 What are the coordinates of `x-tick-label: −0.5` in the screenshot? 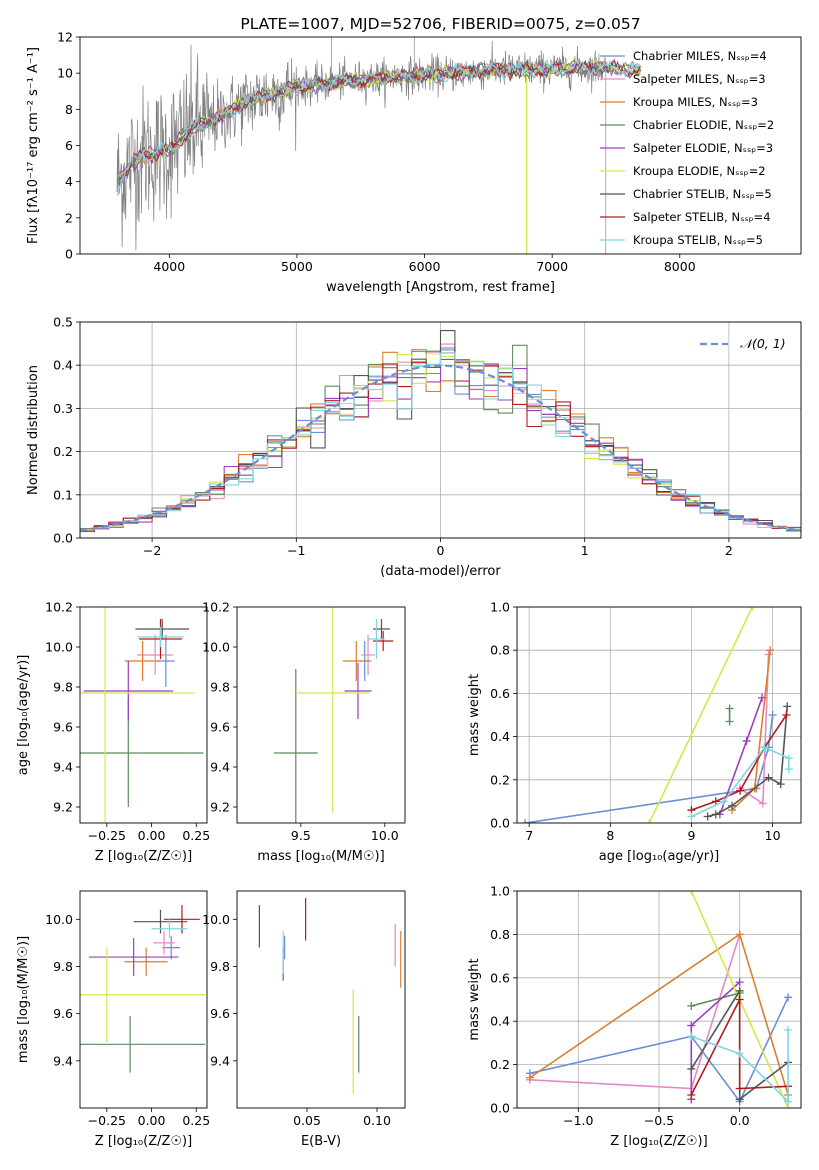 It's located at (659, 1120).